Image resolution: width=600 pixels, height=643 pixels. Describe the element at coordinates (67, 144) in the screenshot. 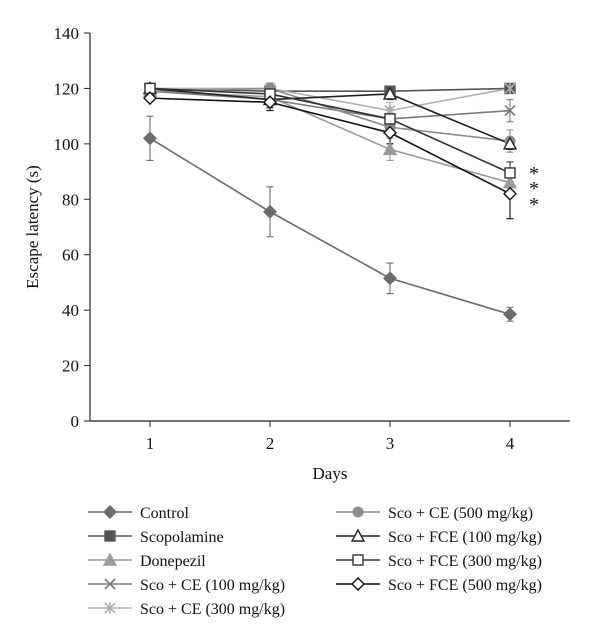

I see `y-tick-label: 100` at that location.